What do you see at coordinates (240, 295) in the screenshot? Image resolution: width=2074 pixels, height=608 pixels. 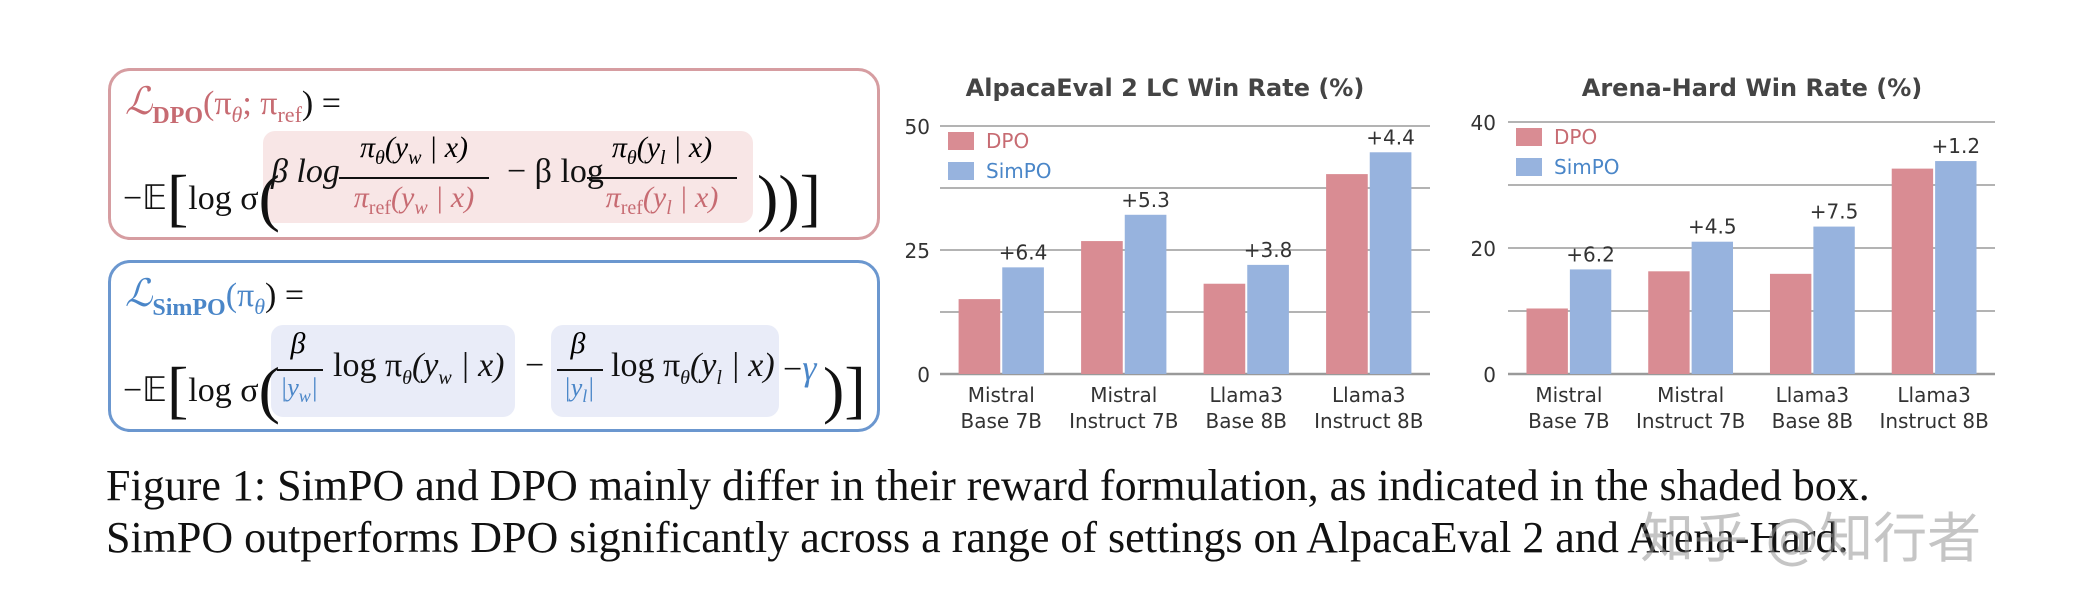 I see `simpo-lhs-open: (π` at bounding box center [240, 295].